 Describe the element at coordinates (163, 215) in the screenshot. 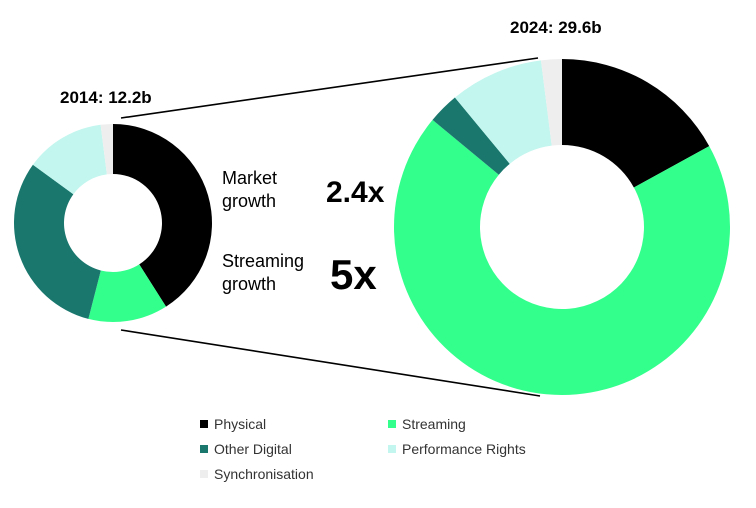

I see `donut-2014-slice-physical` at that location.